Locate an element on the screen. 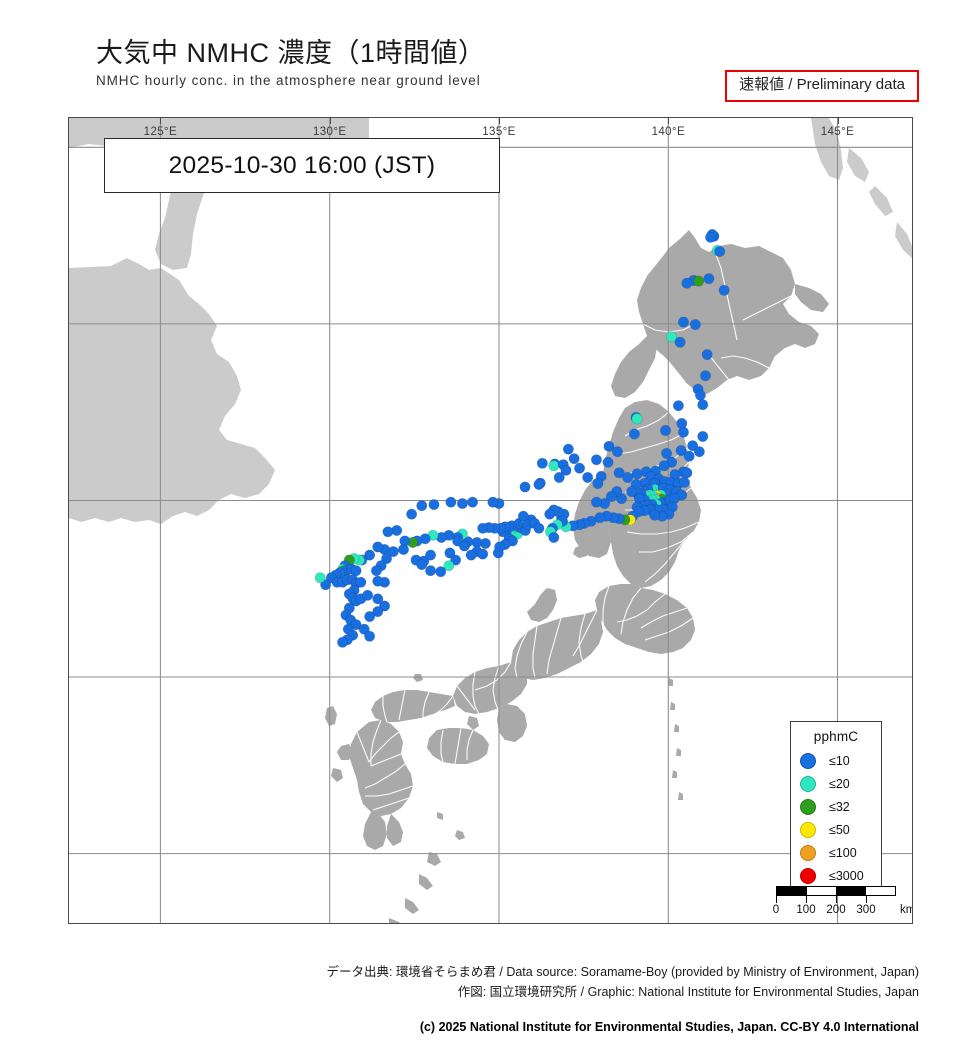 The width and height of the screenshot is (980, 1060). legend-item: ≤10 is located at coordinates (836, 760).